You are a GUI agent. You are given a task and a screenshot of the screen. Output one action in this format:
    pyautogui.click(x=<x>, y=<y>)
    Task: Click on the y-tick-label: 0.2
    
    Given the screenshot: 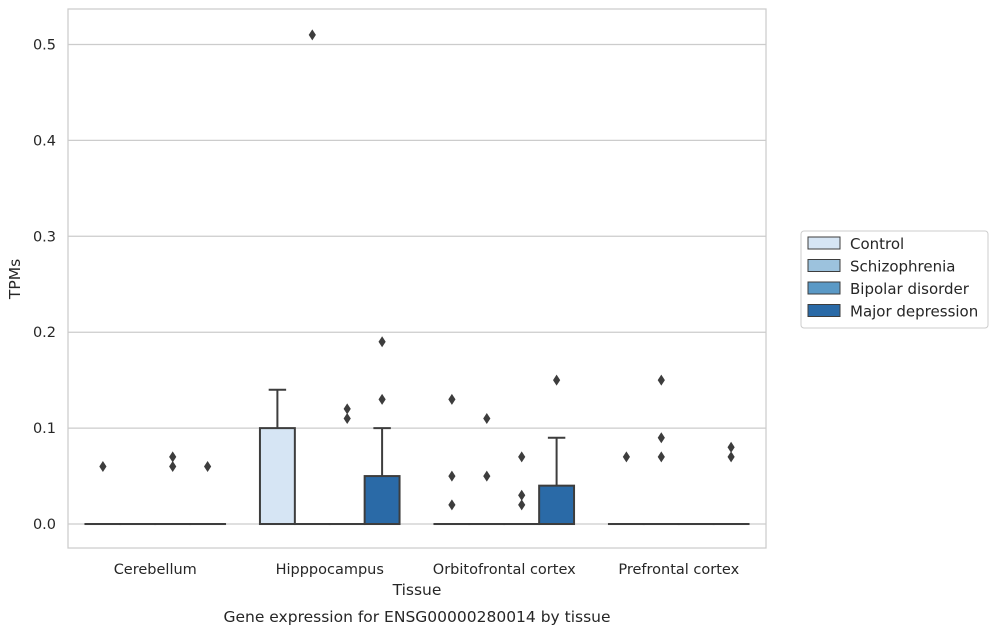 What is the action you would take?
    pyautogui.click(x=44, y=333)
    